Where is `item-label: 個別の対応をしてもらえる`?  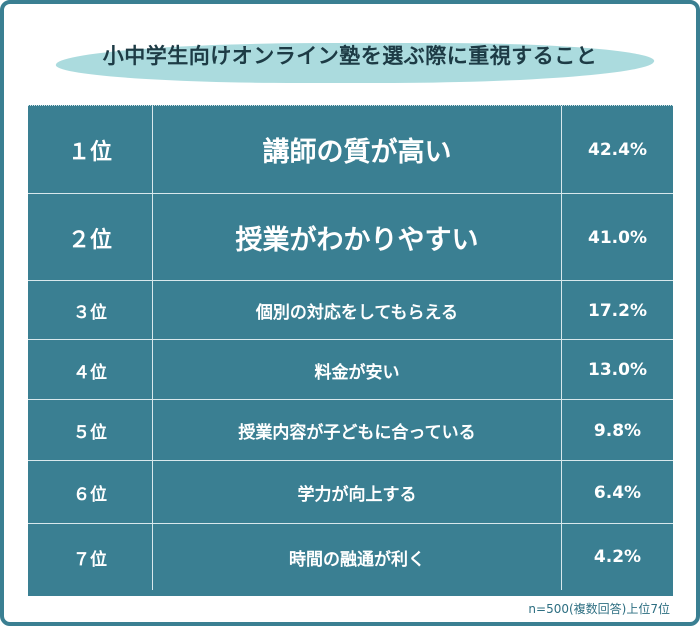
item-label: 個別の対応をしてもらえる is located at coordinates (357, 310).